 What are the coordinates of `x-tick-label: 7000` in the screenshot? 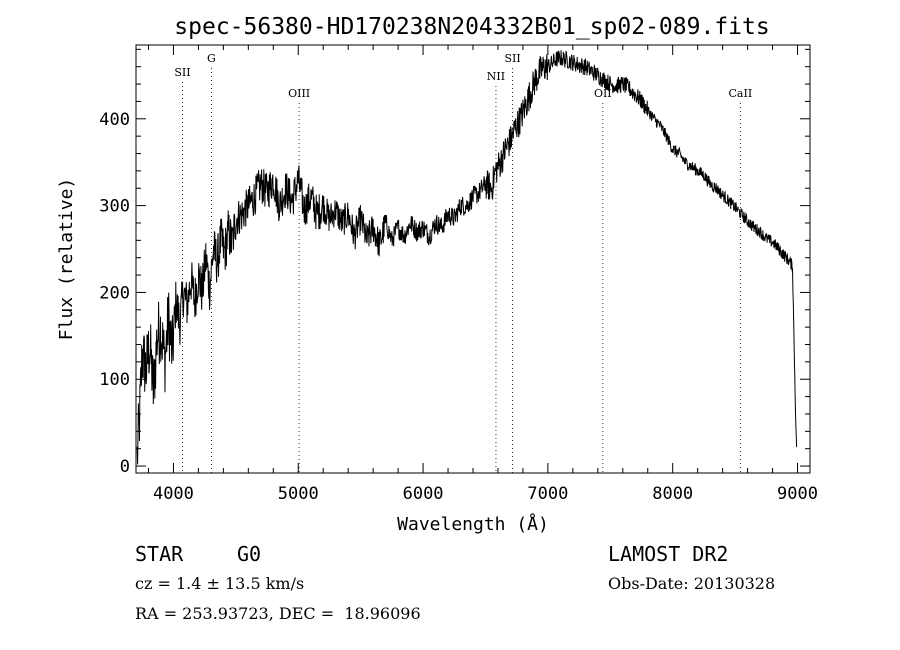 It's located at (547, 494).